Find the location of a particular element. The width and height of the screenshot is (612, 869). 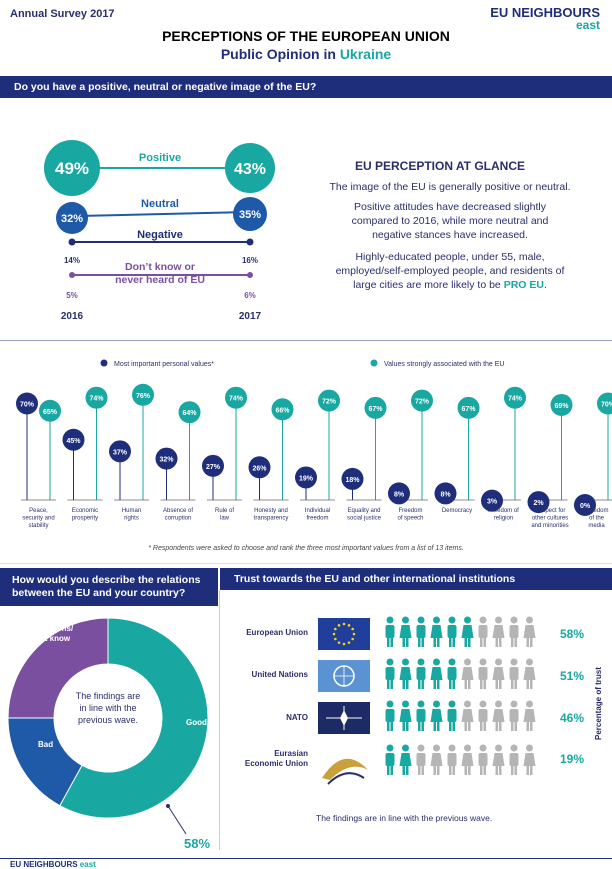

value-category-label: Freedom is located at coordinates (410, 511).